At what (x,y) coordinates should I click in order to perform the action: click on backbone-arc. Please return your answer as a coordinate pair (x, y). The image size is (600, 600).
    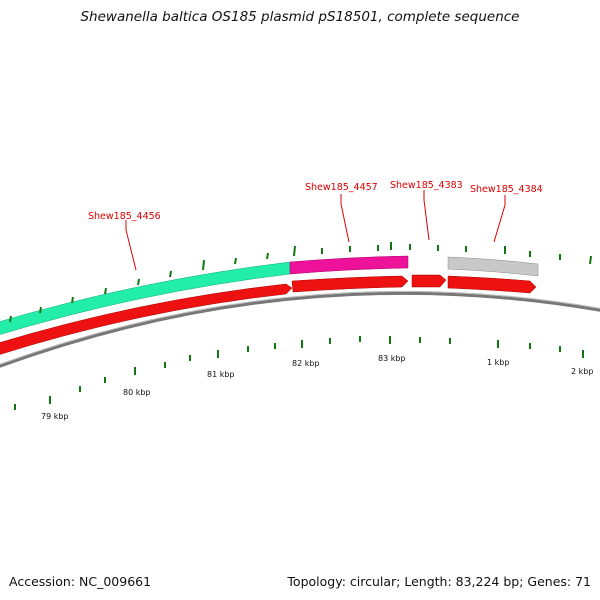
    Looking at the image, I should click on (300, 329).